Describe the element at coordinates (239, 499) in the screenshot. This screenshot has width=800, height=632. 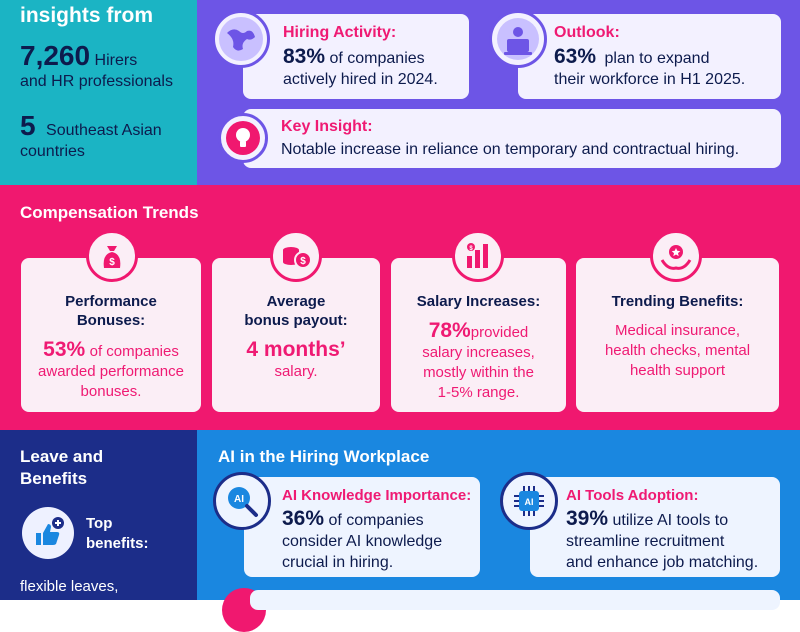
I see `ai-search-icon-label: AI` at that location.